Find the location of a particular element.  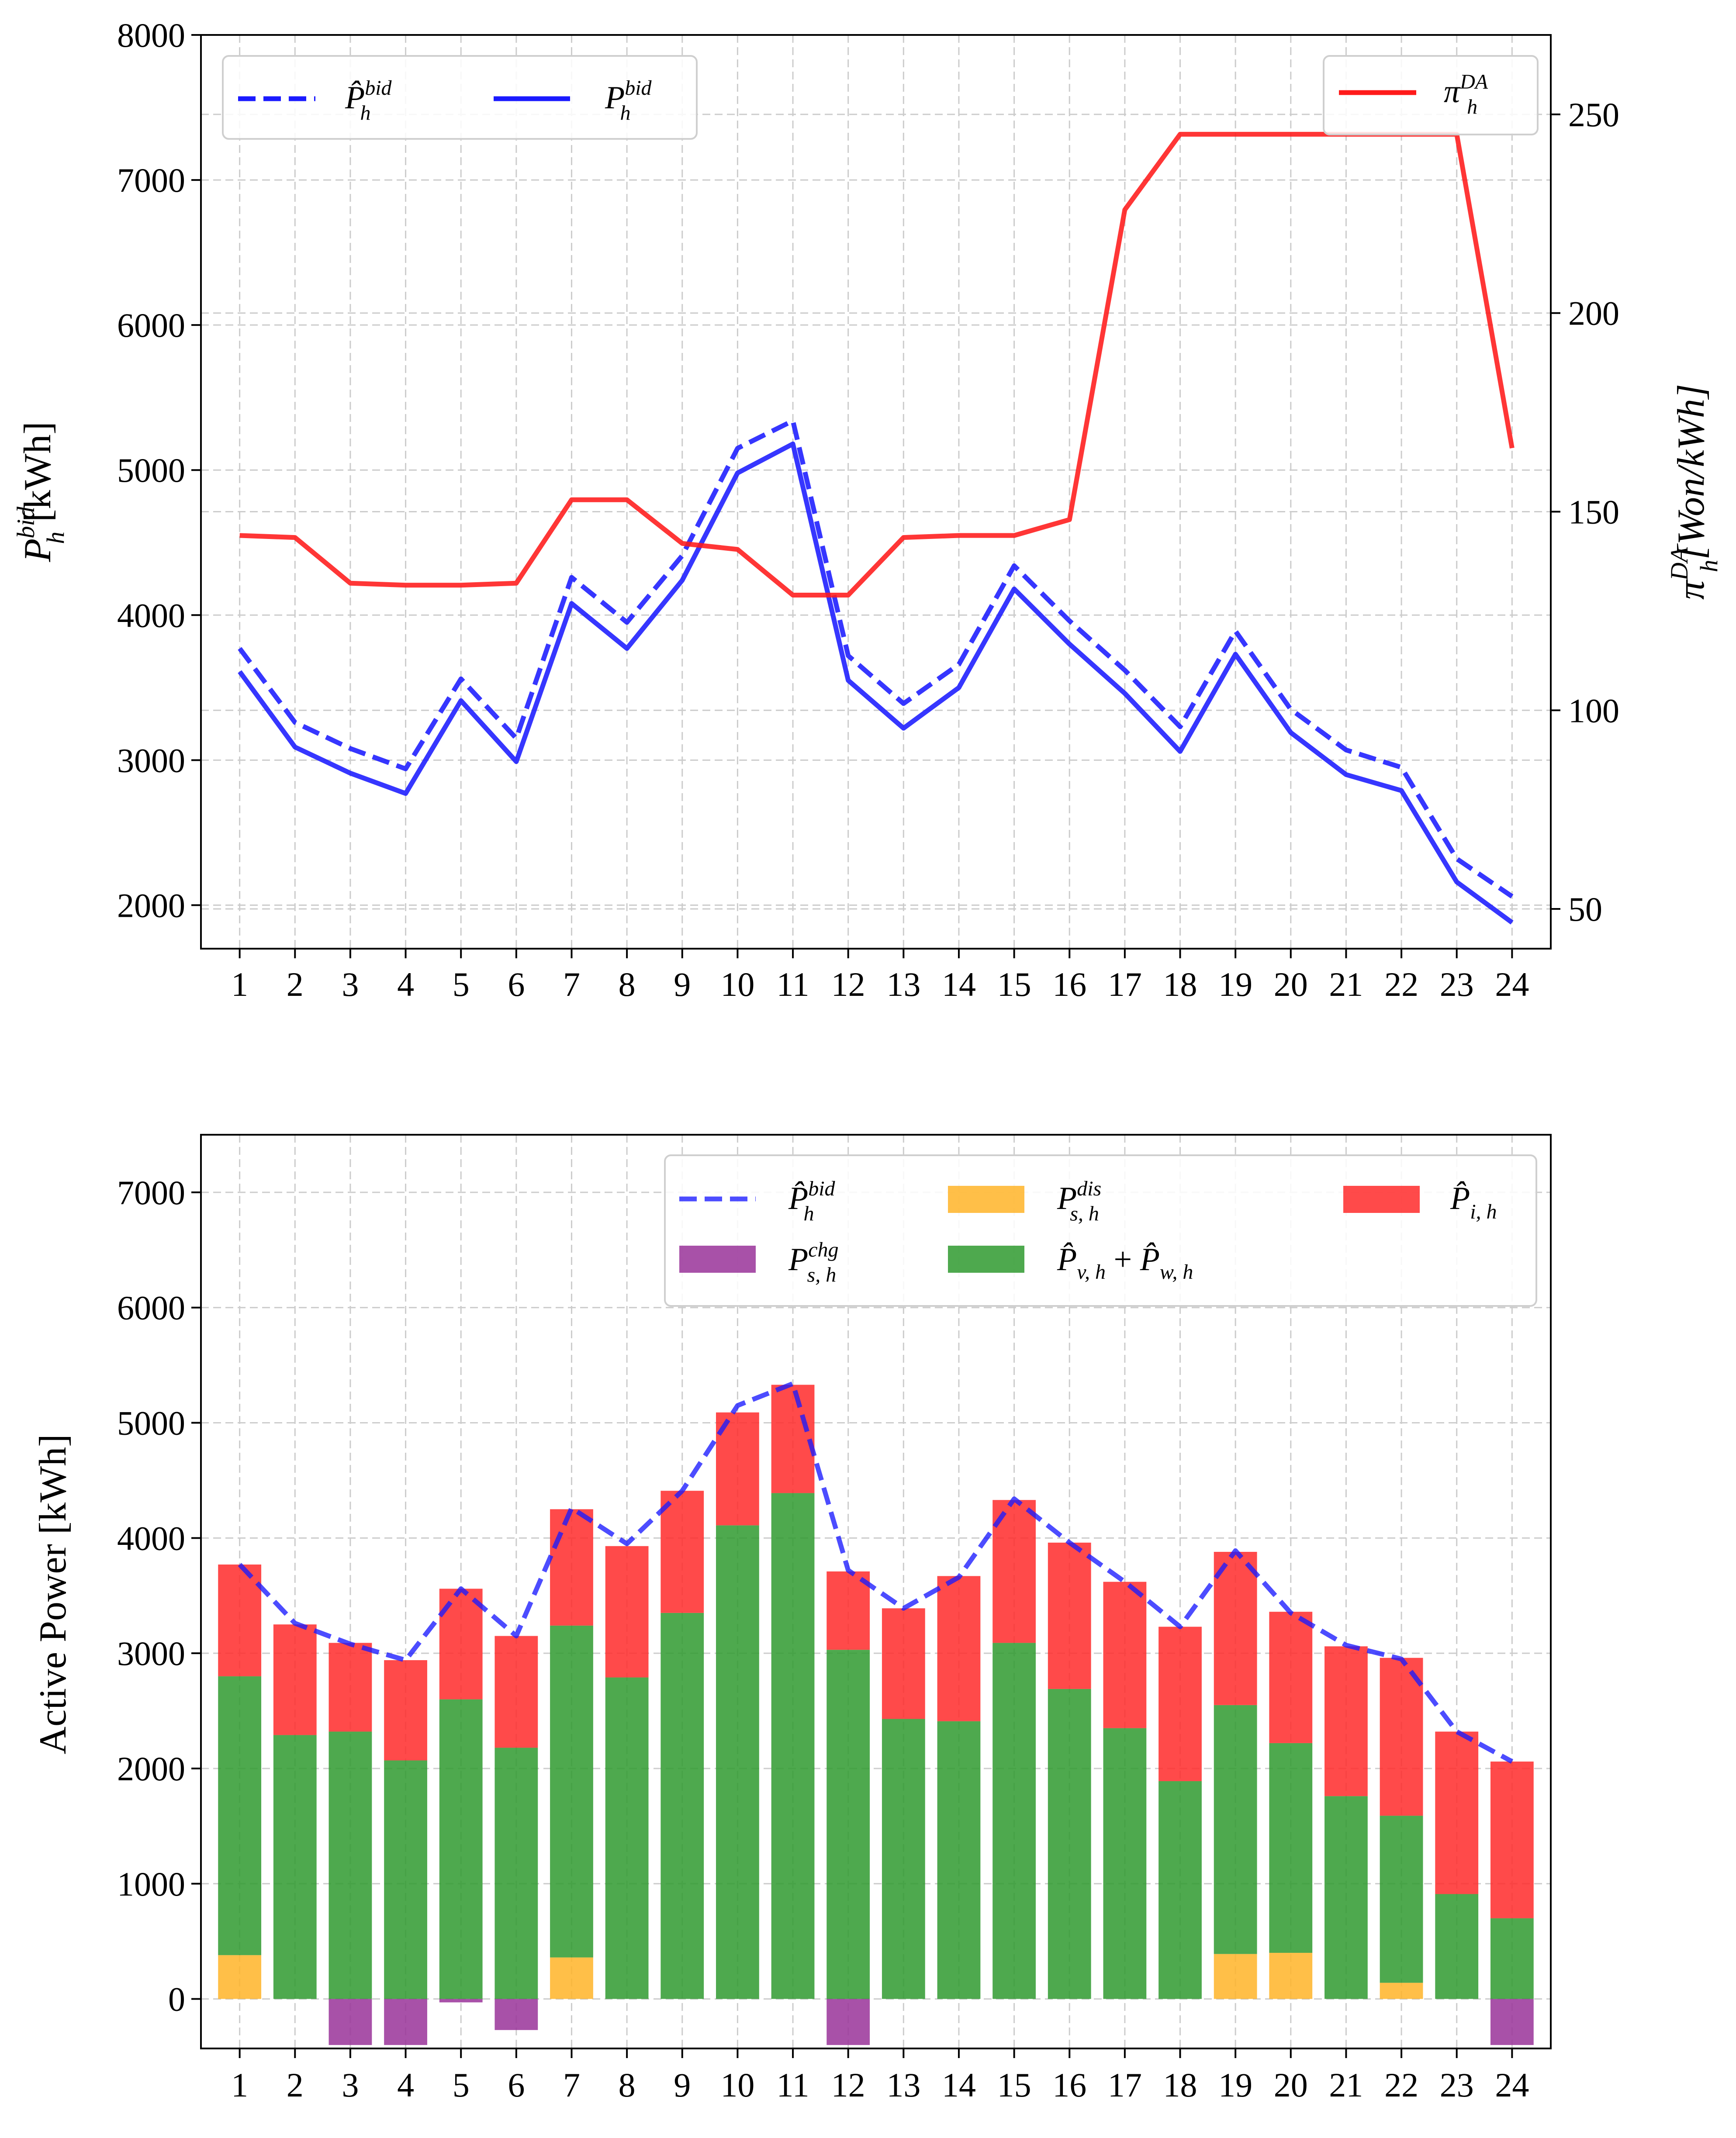

bid-forecast-line is located at coordinates (876, 1572).